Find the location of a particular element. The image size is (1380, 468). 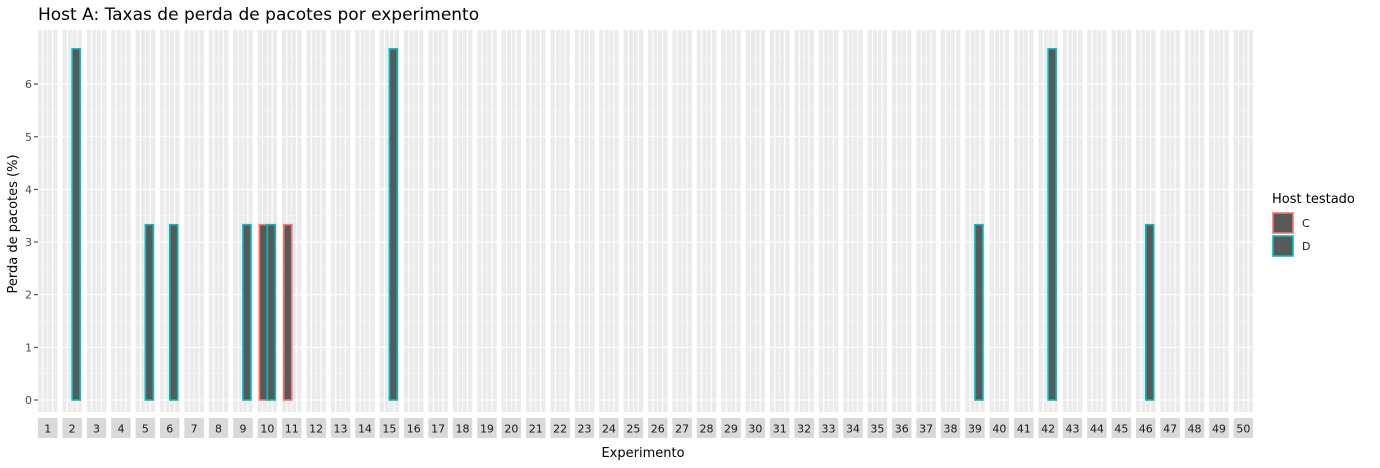

facet-strip-label: 33 is located at coordinates (829, 429).